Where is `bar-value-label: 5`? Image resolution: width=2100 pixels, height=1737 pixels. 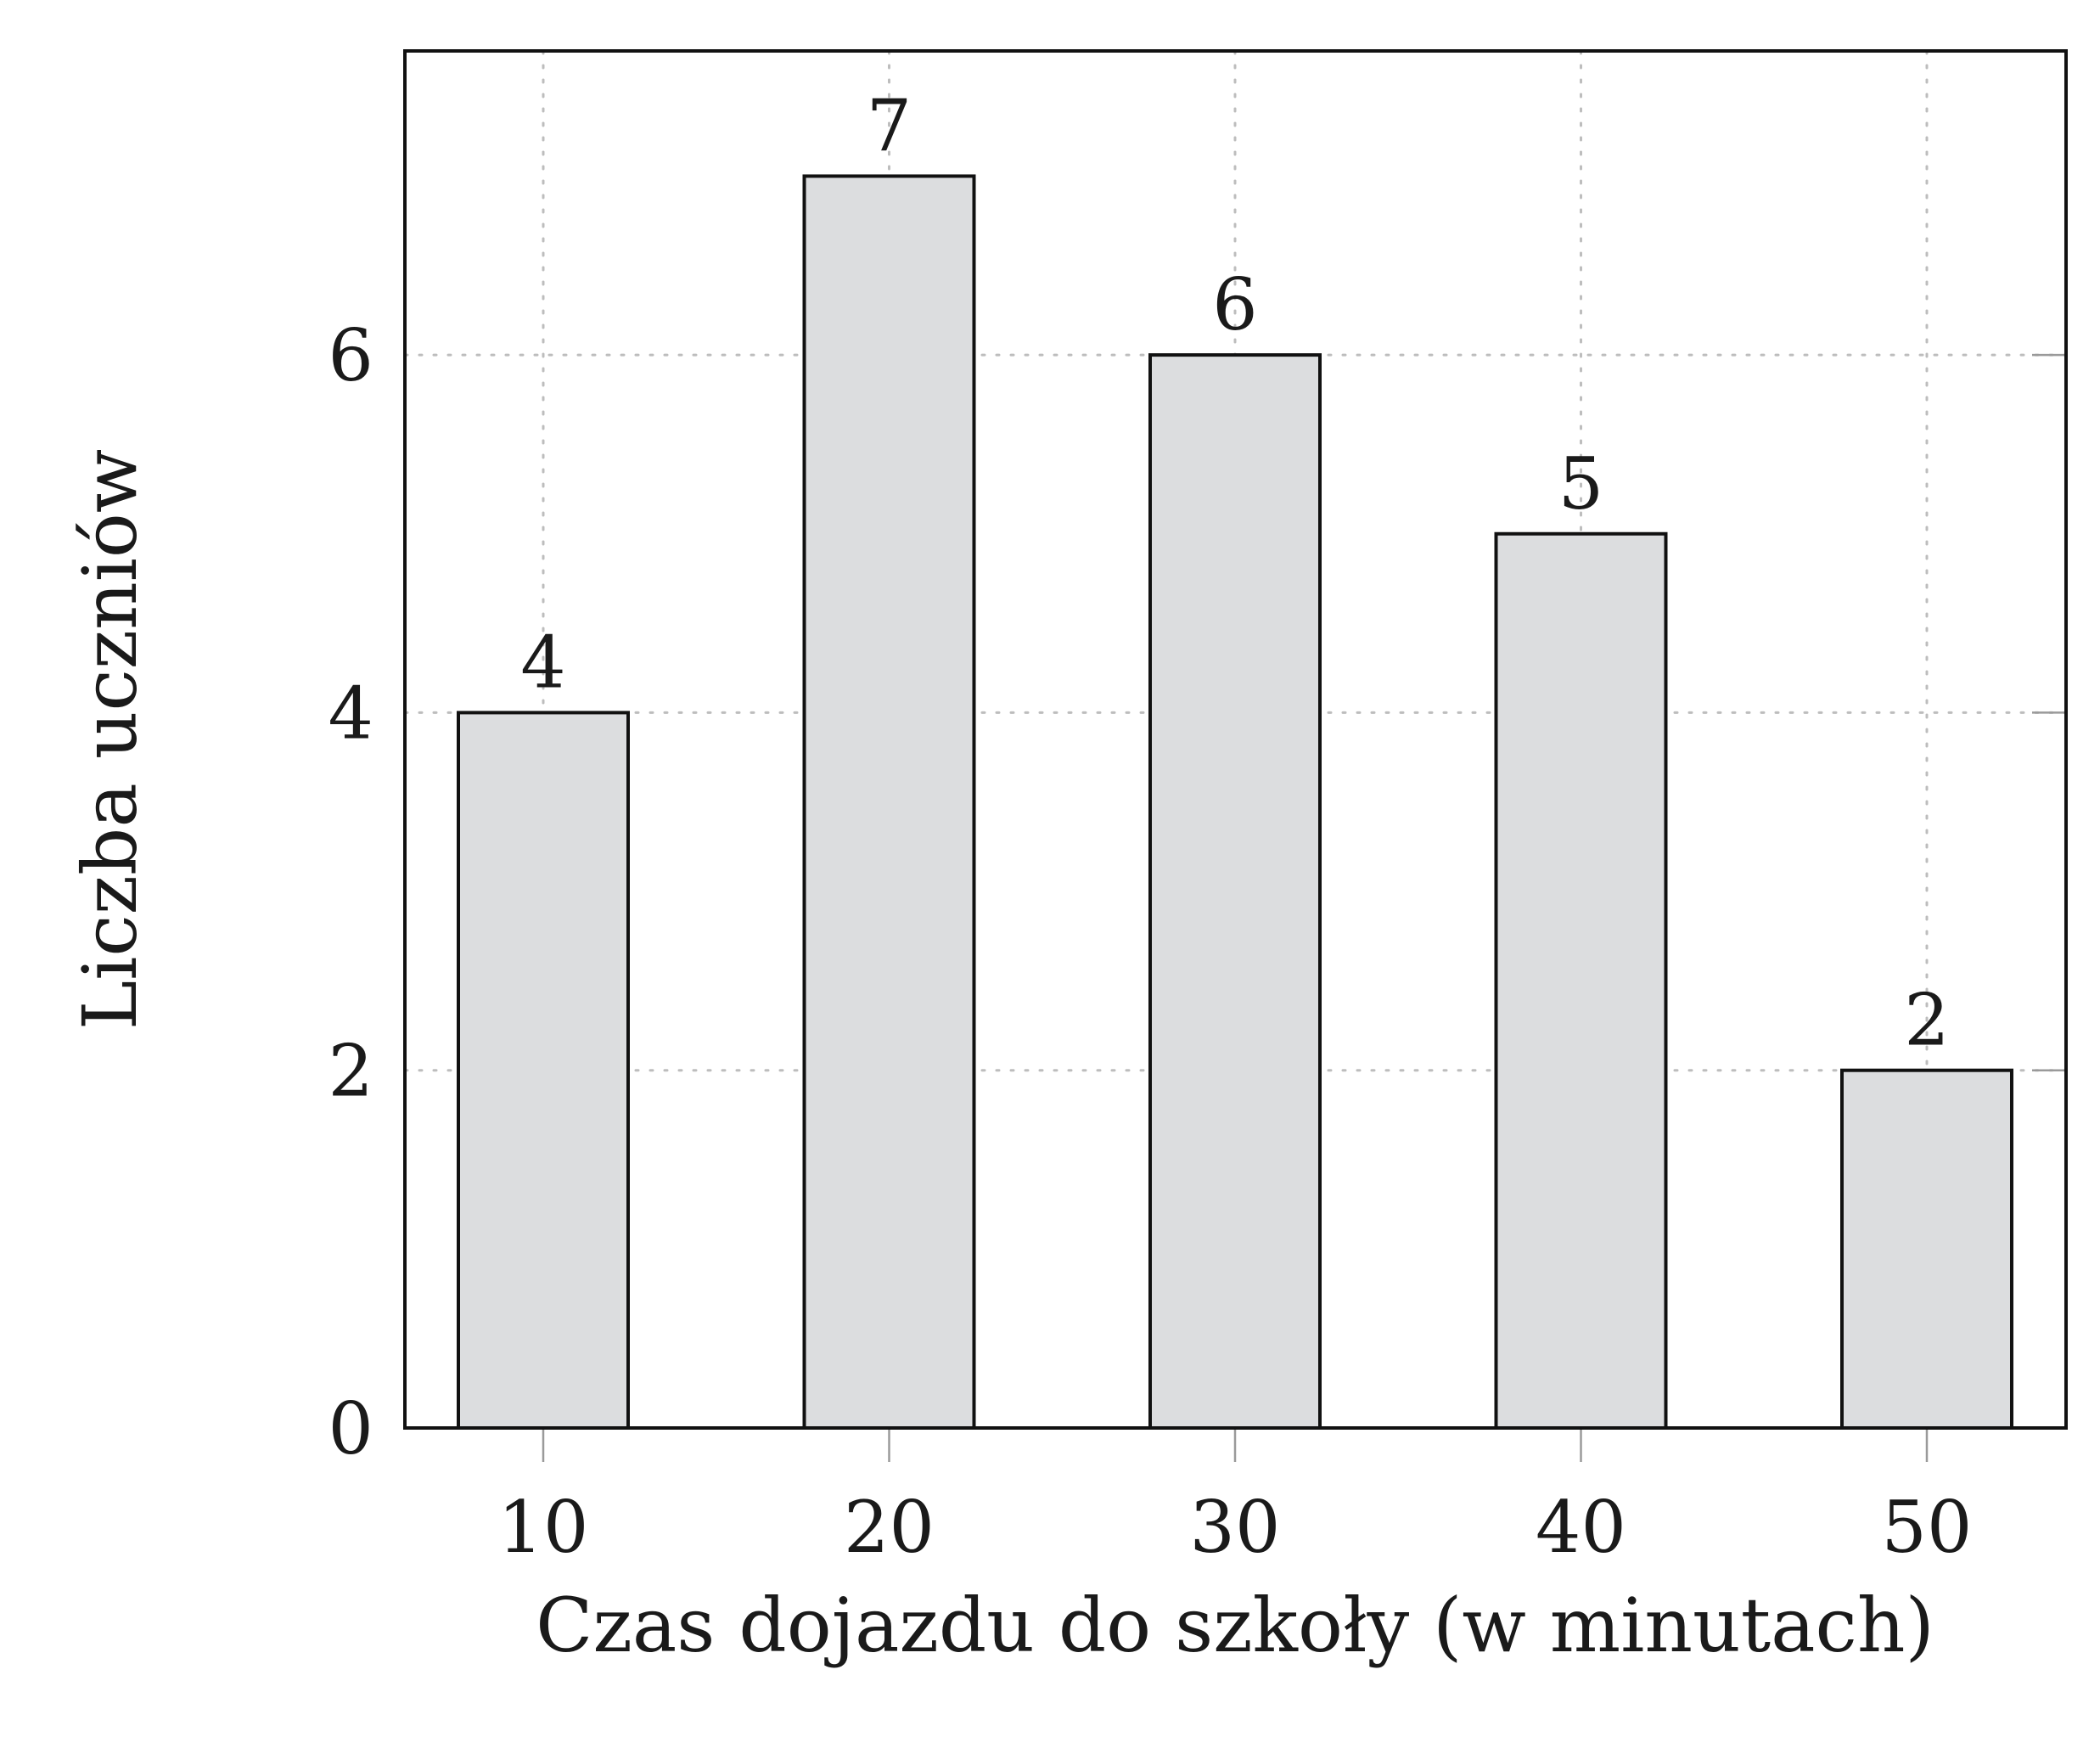
bar-value-label: 5 is located at coordinates (1580, 484).